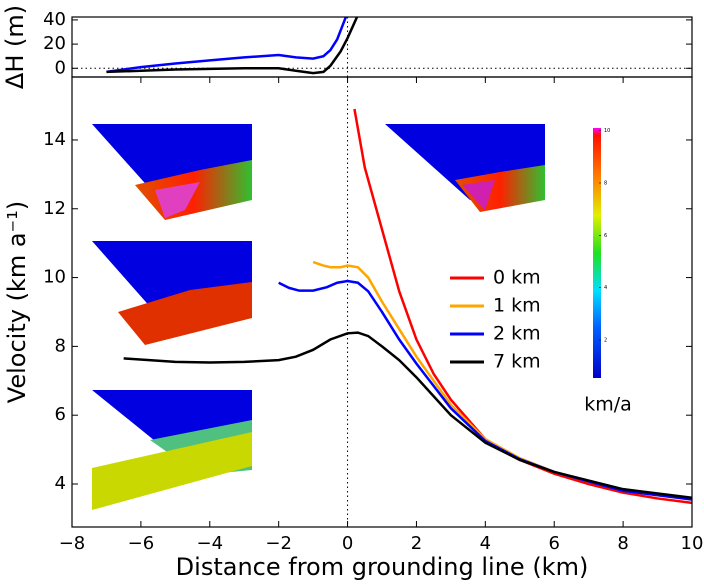  Describe the element at coordinates (54, 19) in the screenshot. I see `y-tick-label: 40` at that location.